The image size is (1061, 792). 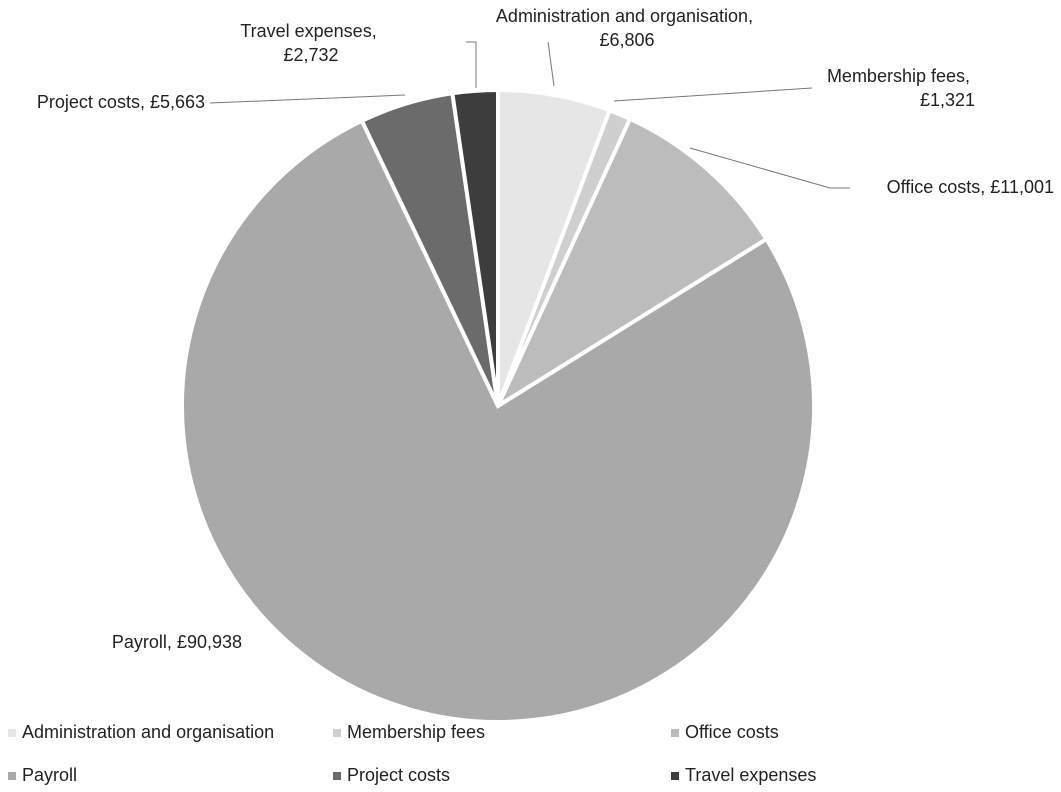 I want to click on legend-label: Travel expenses, so click(x=750, y=775).